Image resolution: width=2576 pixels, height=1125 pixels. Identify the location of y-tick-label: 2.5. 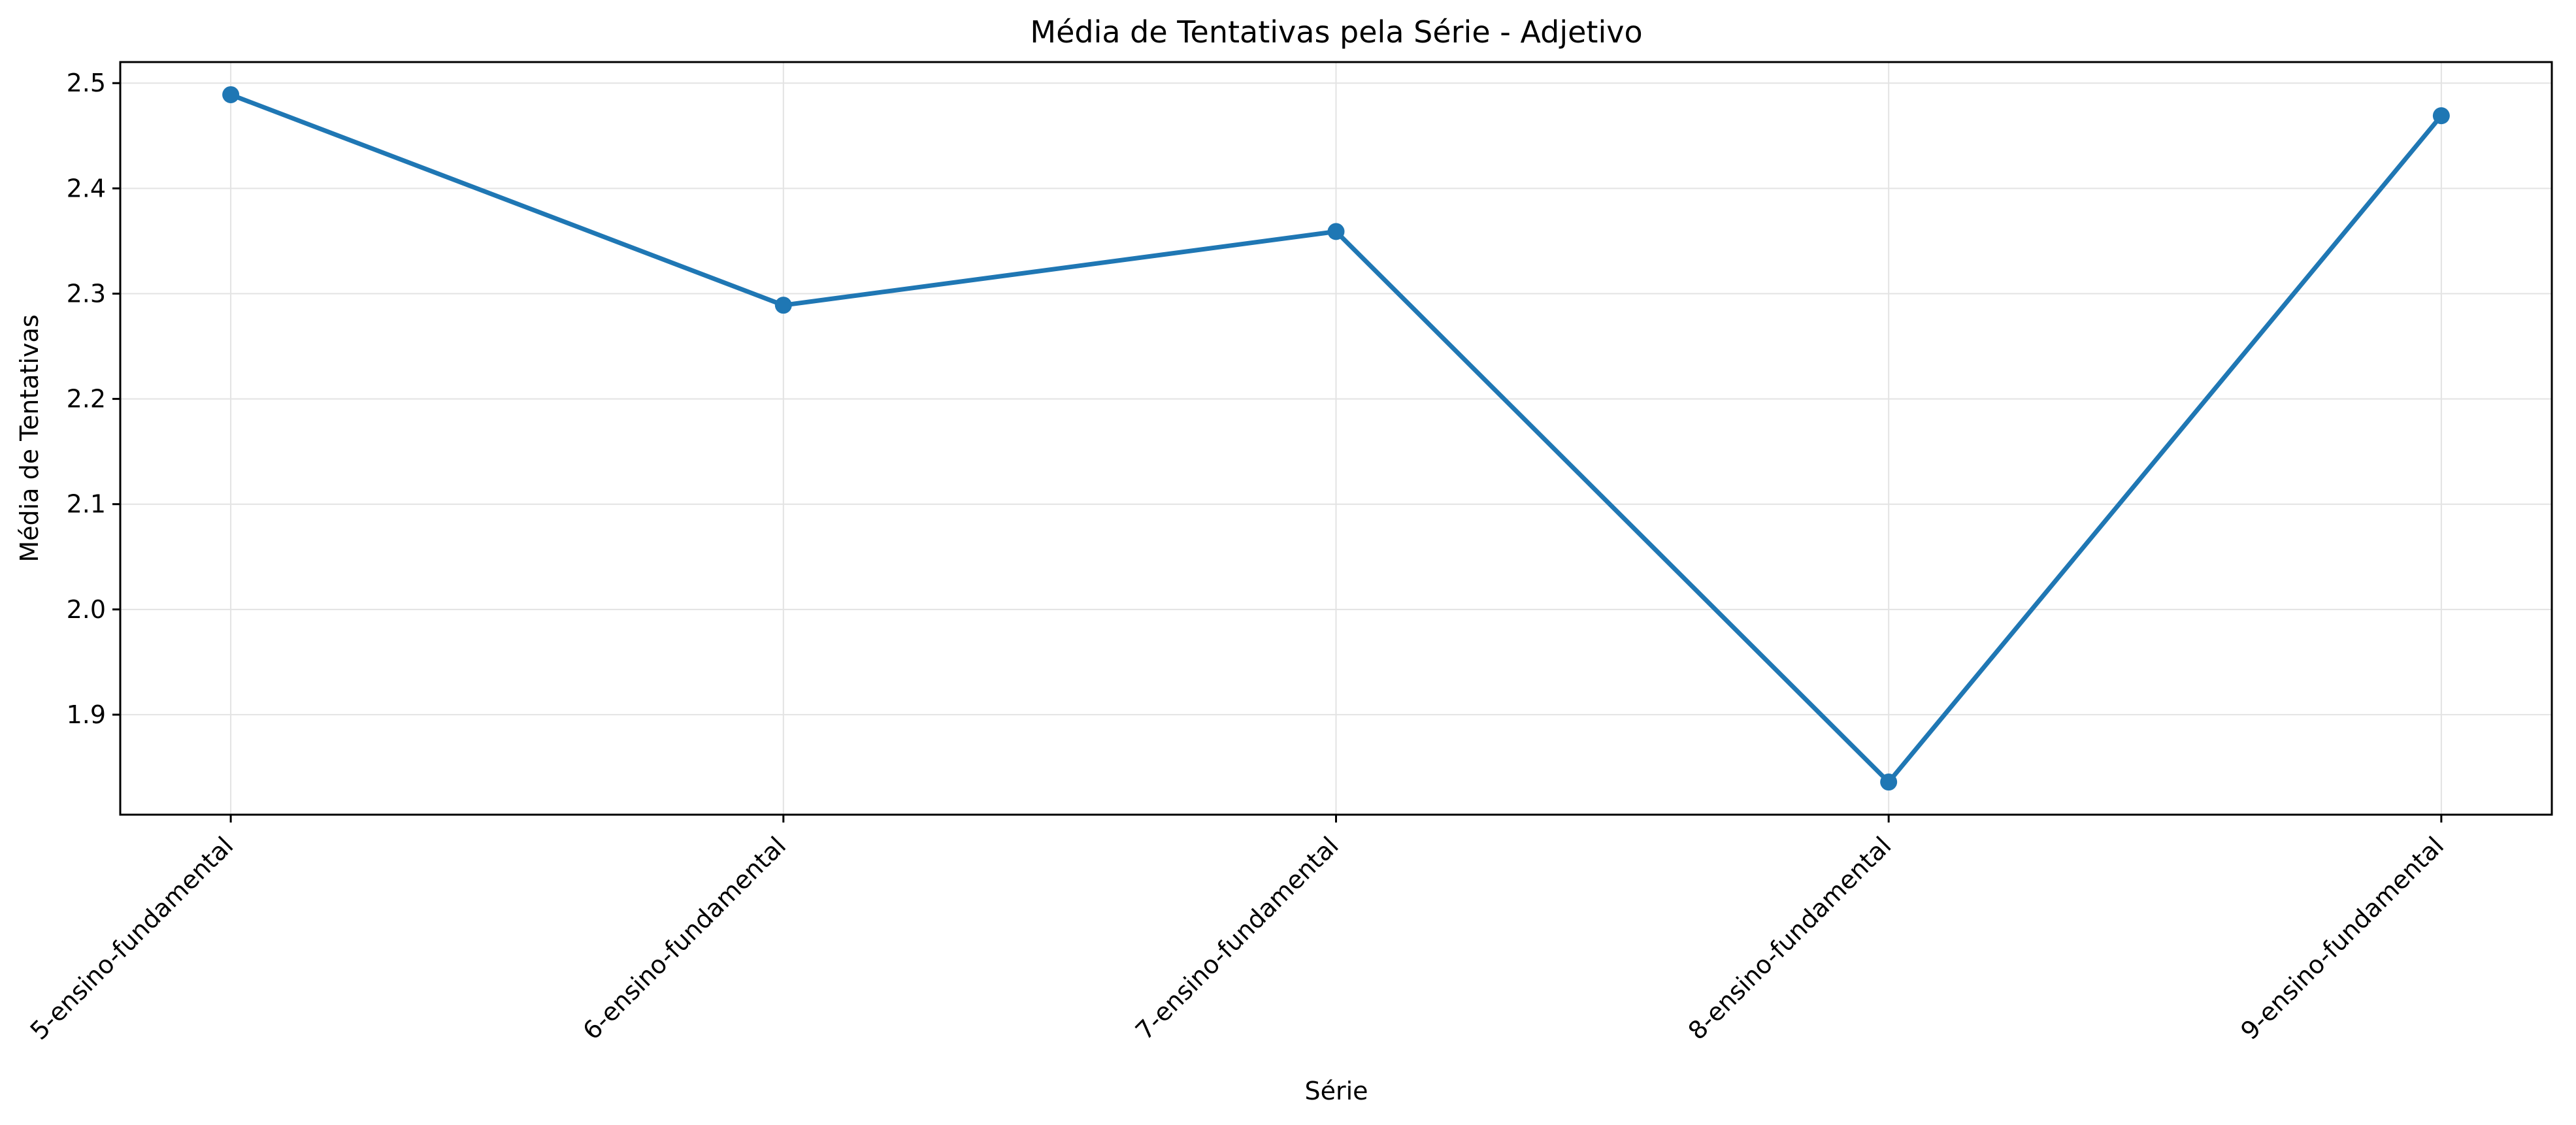
(86, 83).